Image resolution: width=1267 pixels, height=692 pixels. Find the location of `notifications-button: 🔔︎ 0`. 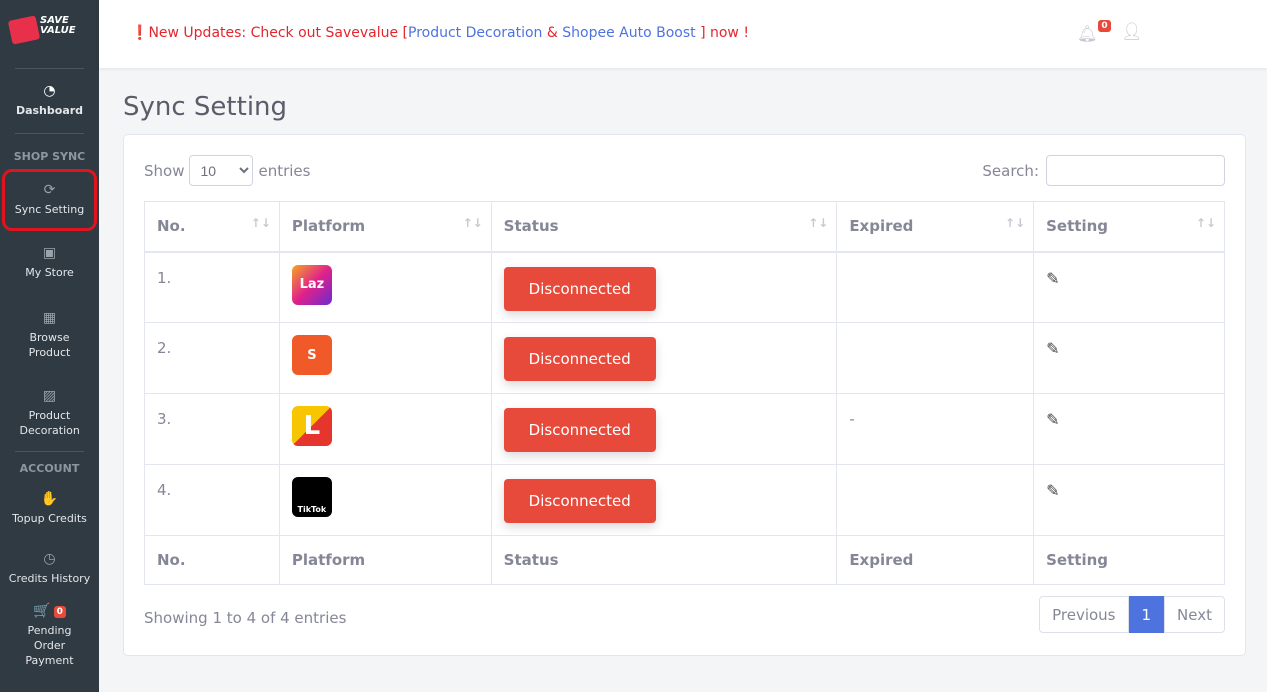

notifications-button: 🔔︎ 0 is located at coordinates (1094, 31).